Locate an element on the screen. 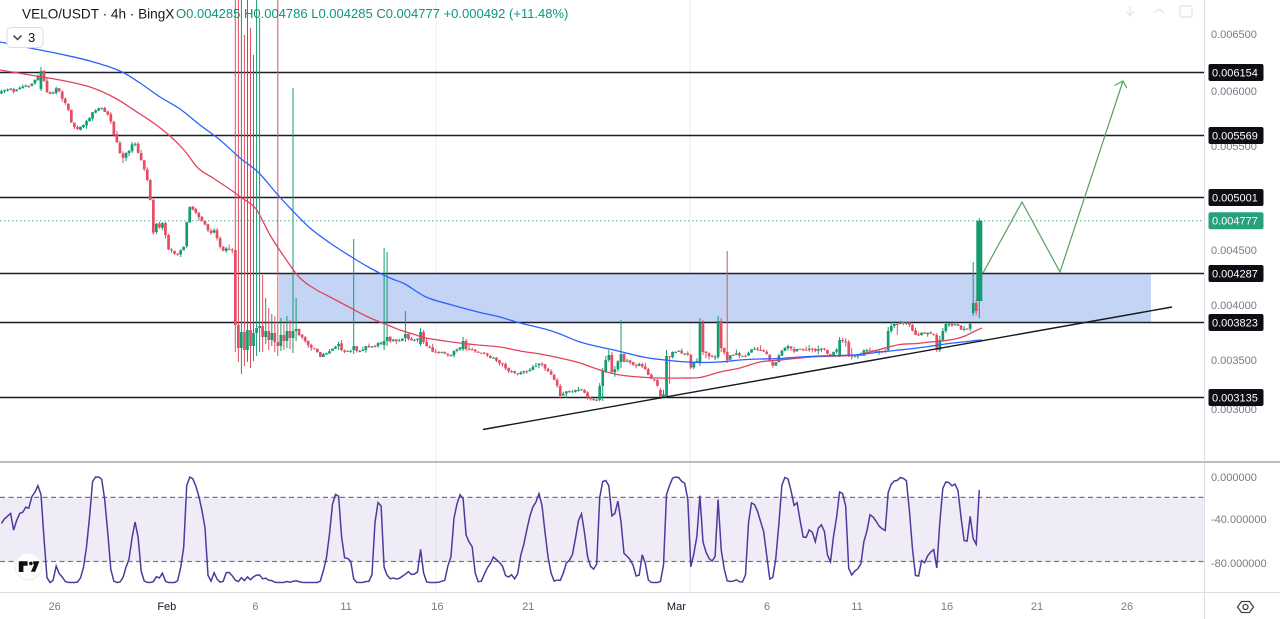 The height and width of the screenshot is (619, 1280). svg-text: 0.003500 is located at coordinates (1234, 361).